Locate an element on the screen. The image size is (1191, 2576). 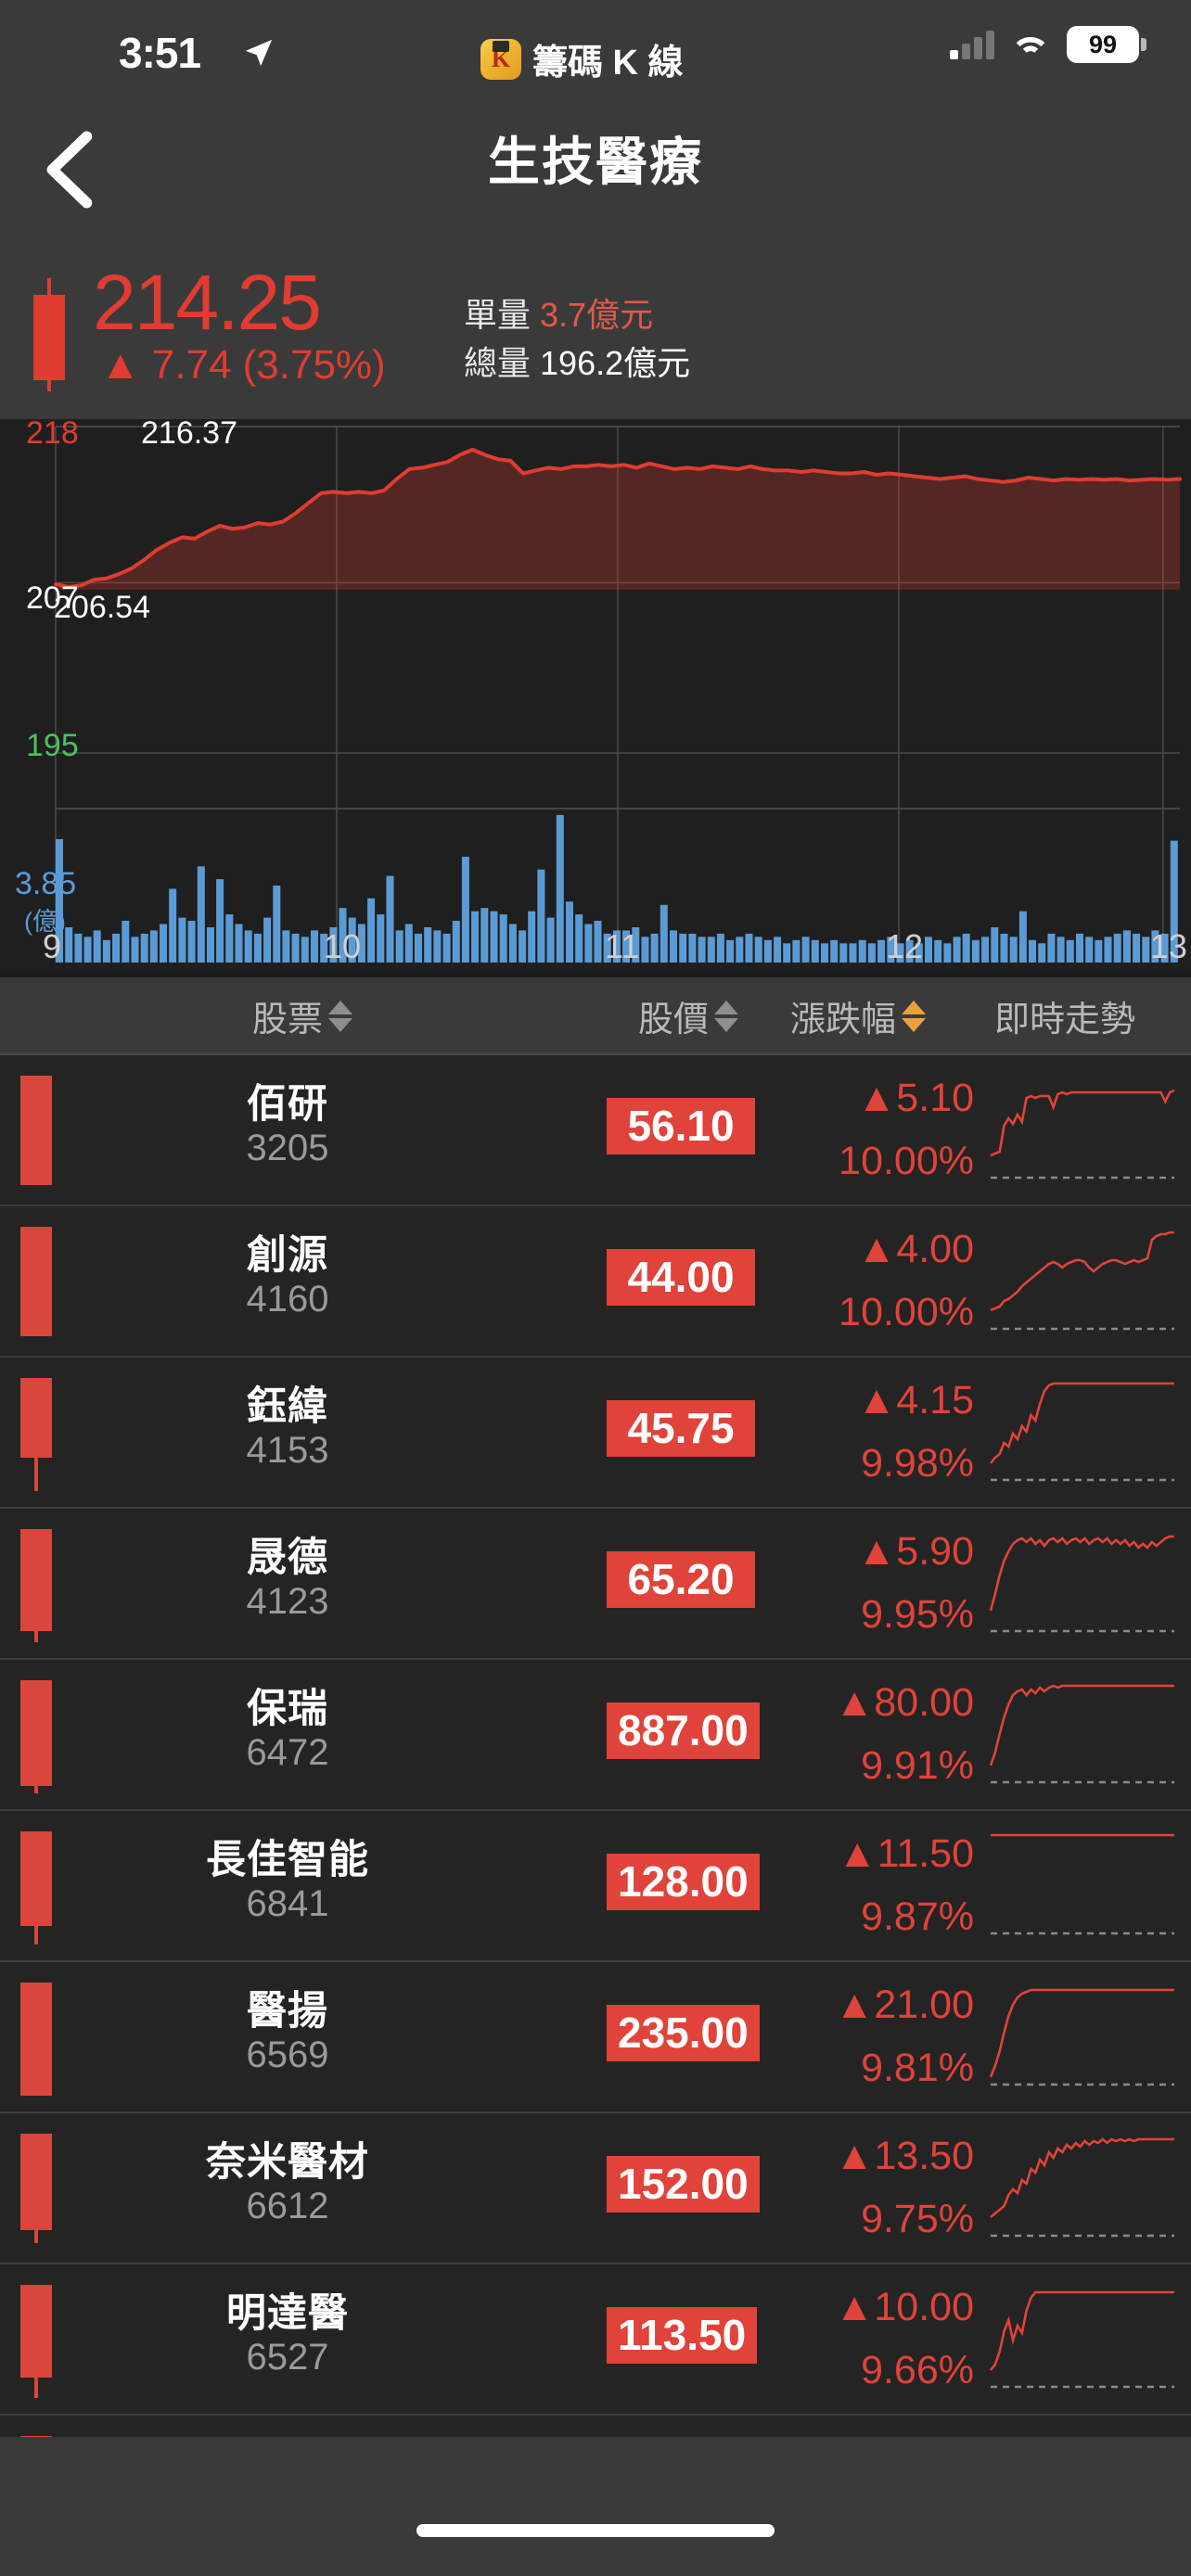
chart-low-label: 206.54 is located at coordinates (102, 608).